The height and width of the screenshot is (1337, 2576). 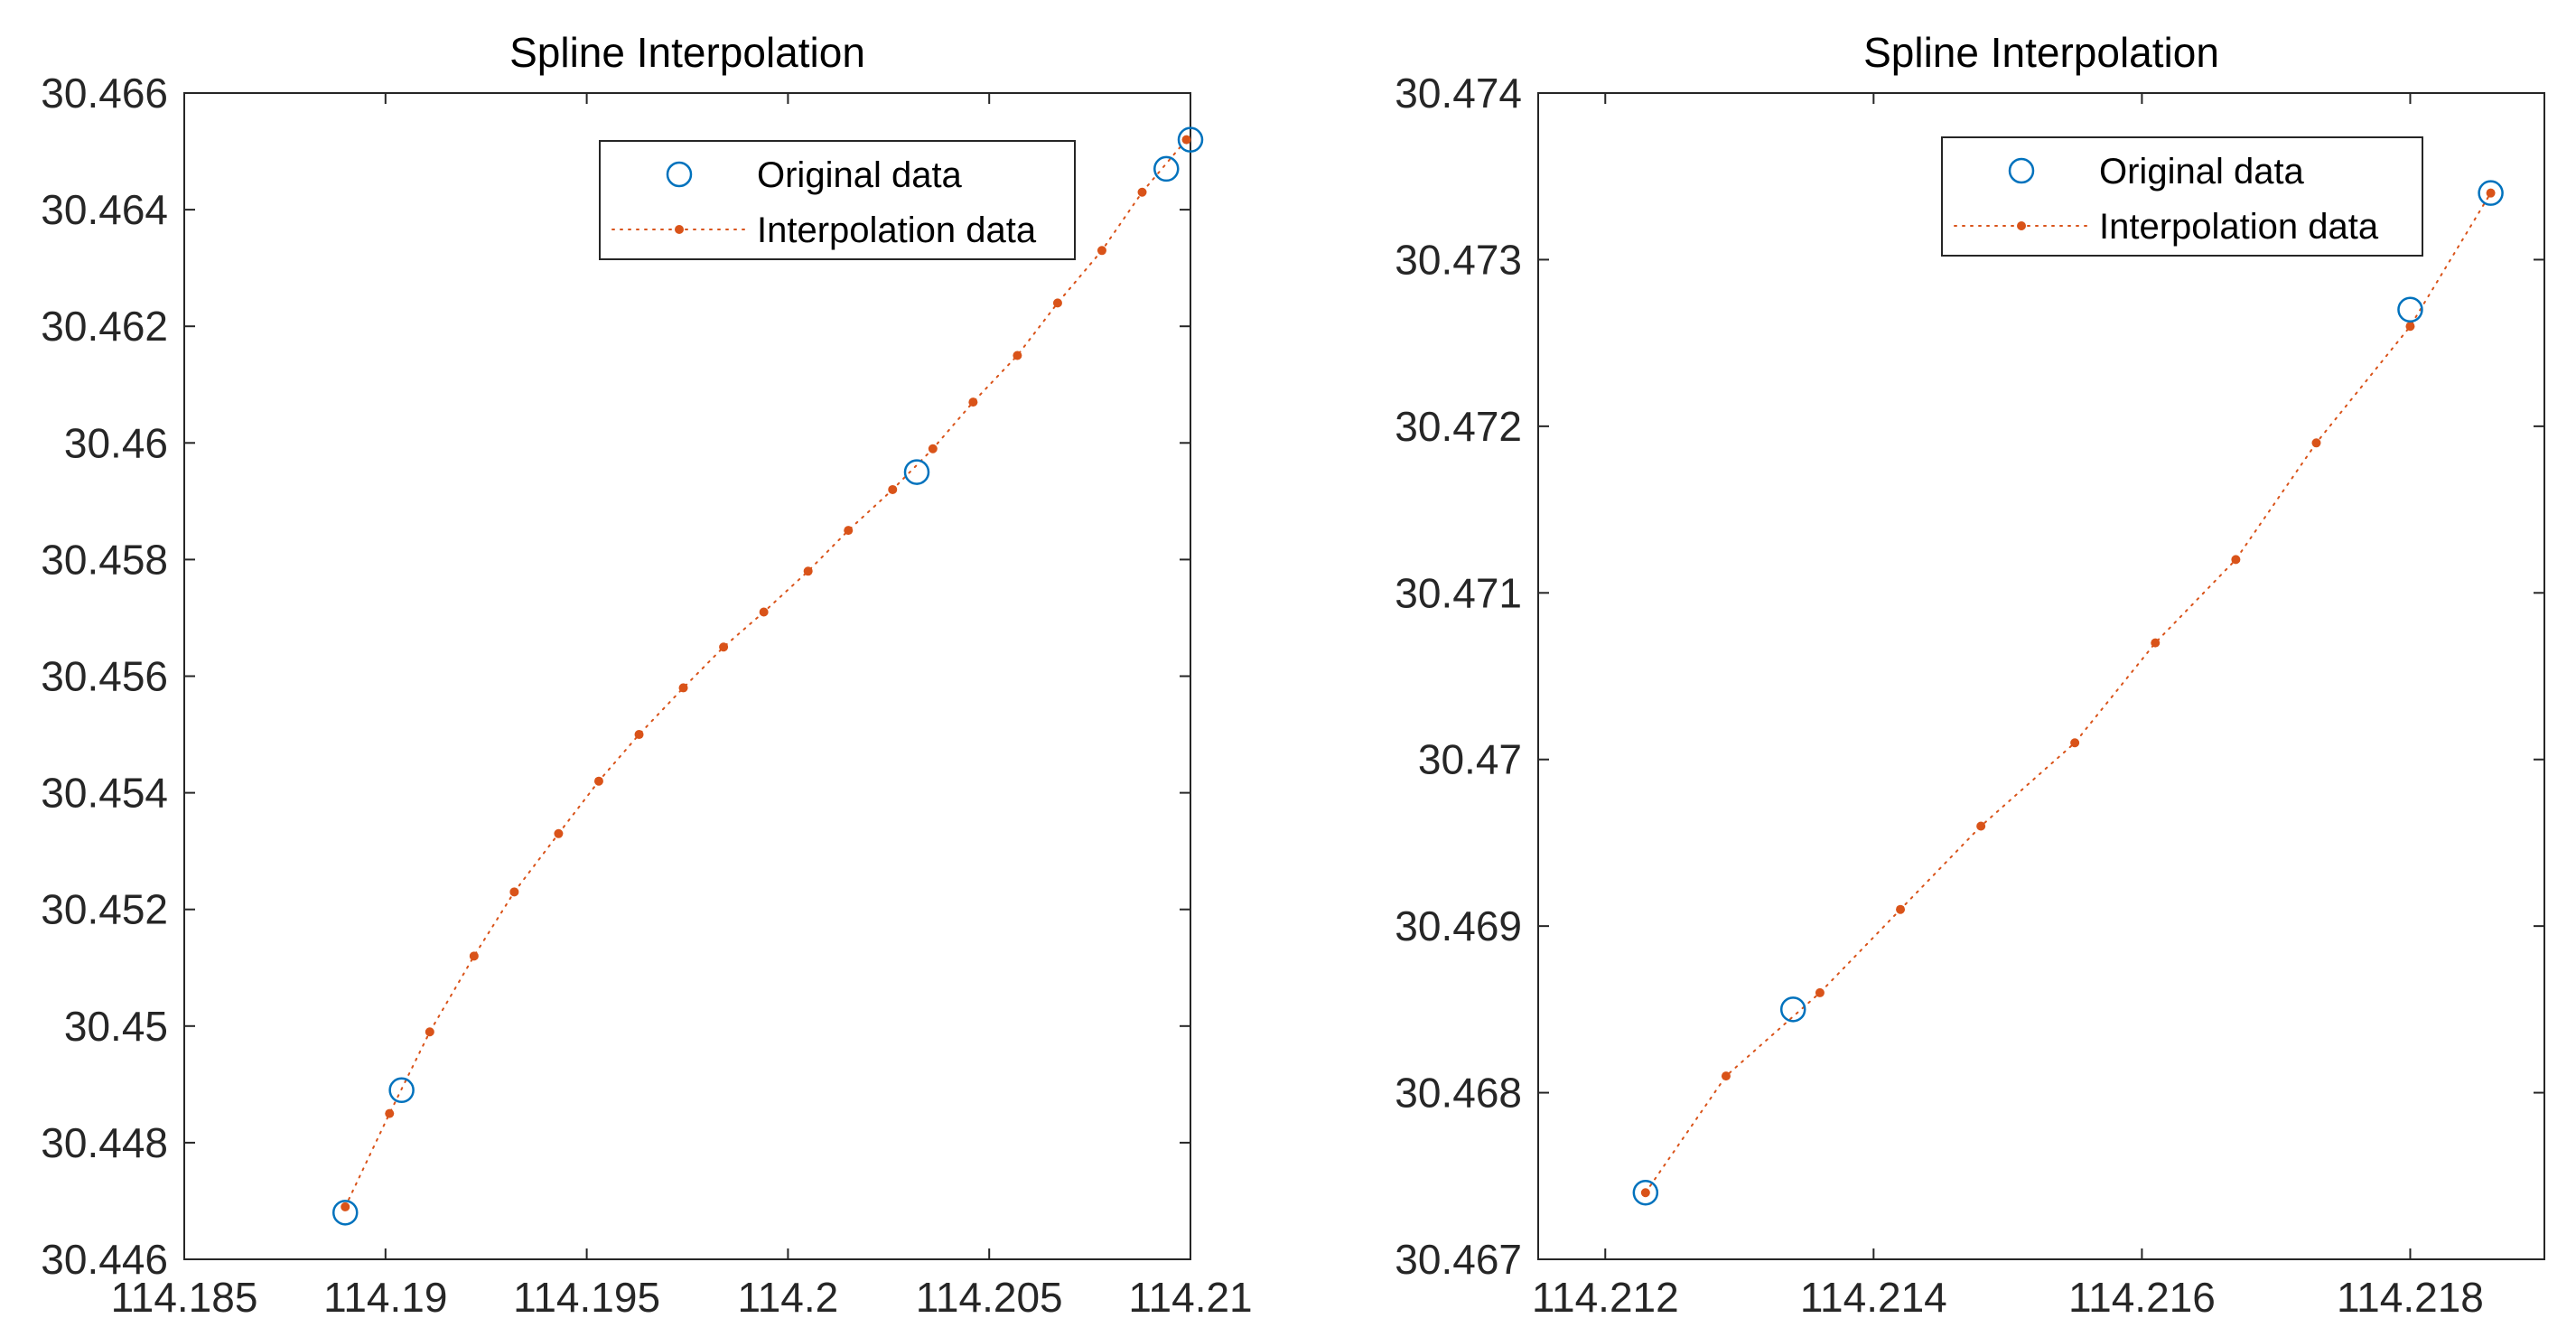 I want to click on x-tick-label: 114.218, so click(x=2410, y=1297).